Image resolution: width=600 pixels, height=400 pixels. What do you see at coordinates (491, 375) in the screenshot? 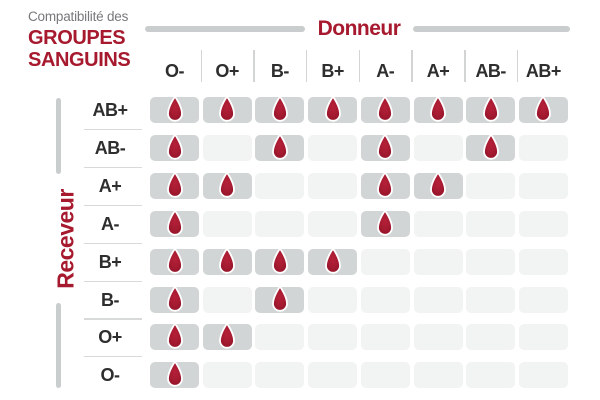
I see `cell-O--AB-` at bounding box center [491, 375].